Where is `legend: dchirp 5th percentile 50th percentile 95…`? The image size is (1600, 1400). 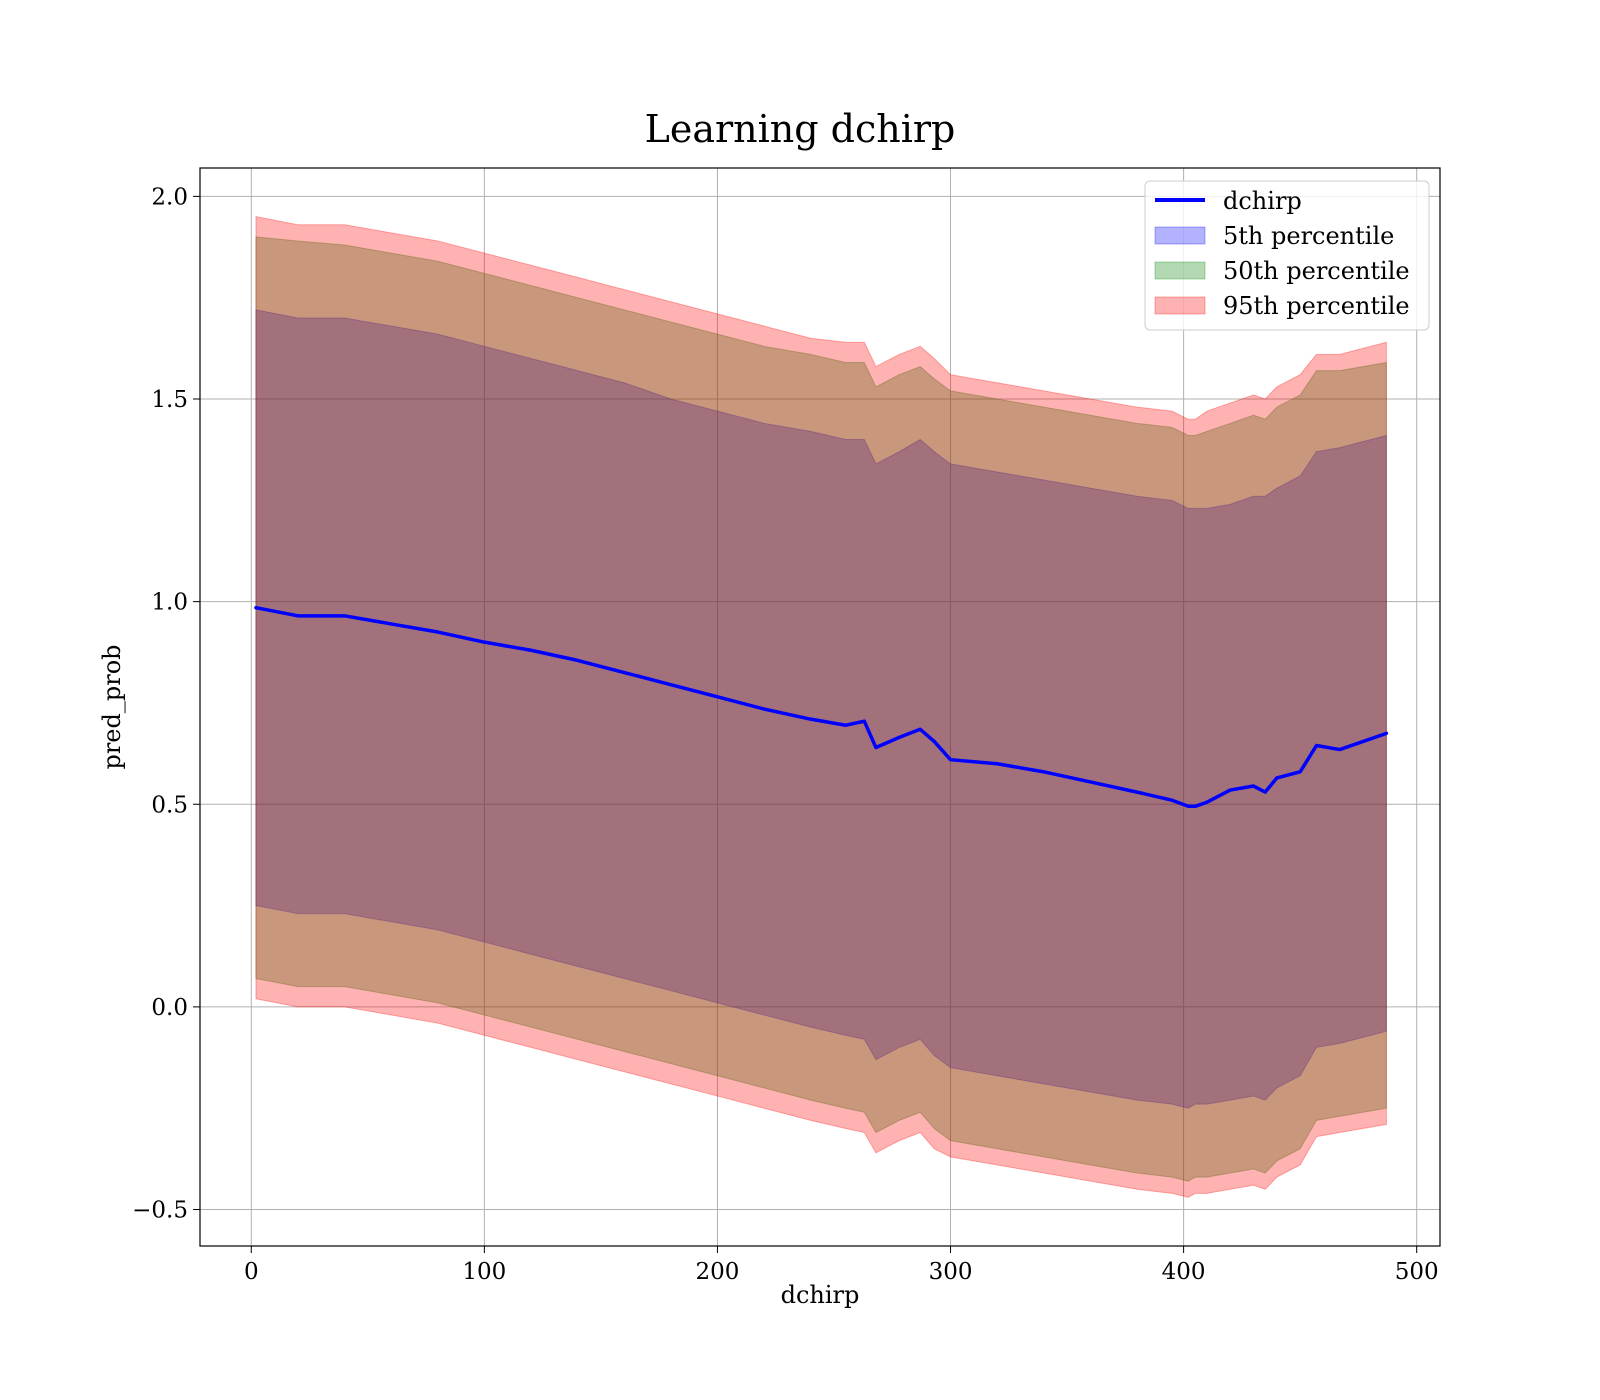
legend: dchirp 5th percentile 50th percentile 95… is located at coordinates (1287, 255).